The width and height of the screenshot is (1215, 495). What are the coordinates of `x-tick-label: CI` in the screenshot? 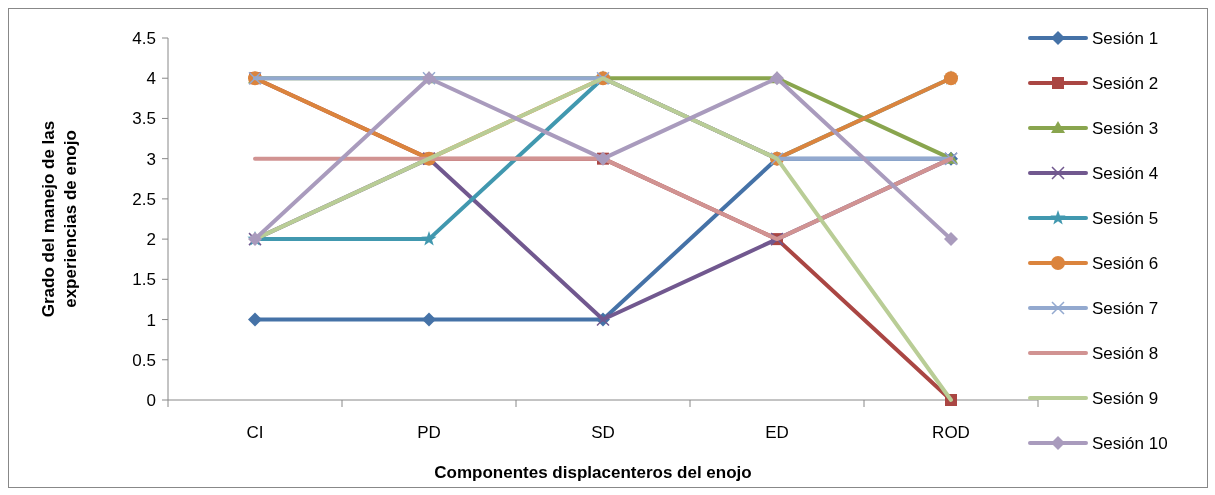 It's located at (255, 432).